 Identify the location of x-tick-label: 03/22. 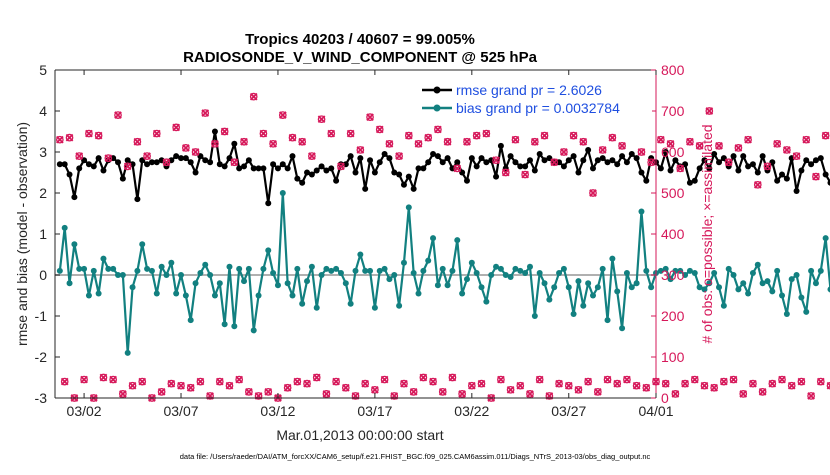
(471, 411).